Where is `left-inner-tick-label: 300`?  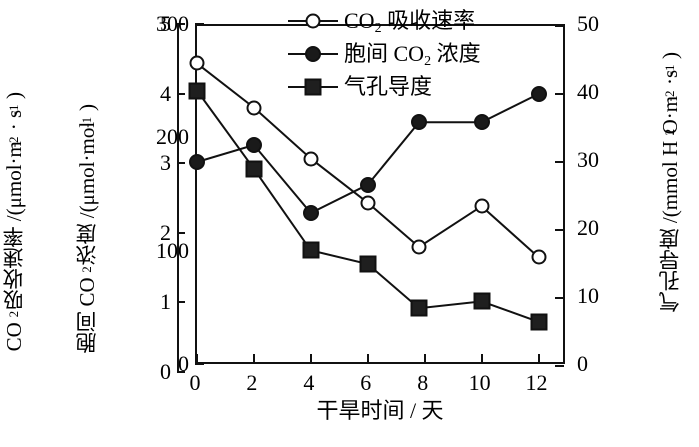
left-inner-tick-label: 300 is located at coordinates (172, 23).